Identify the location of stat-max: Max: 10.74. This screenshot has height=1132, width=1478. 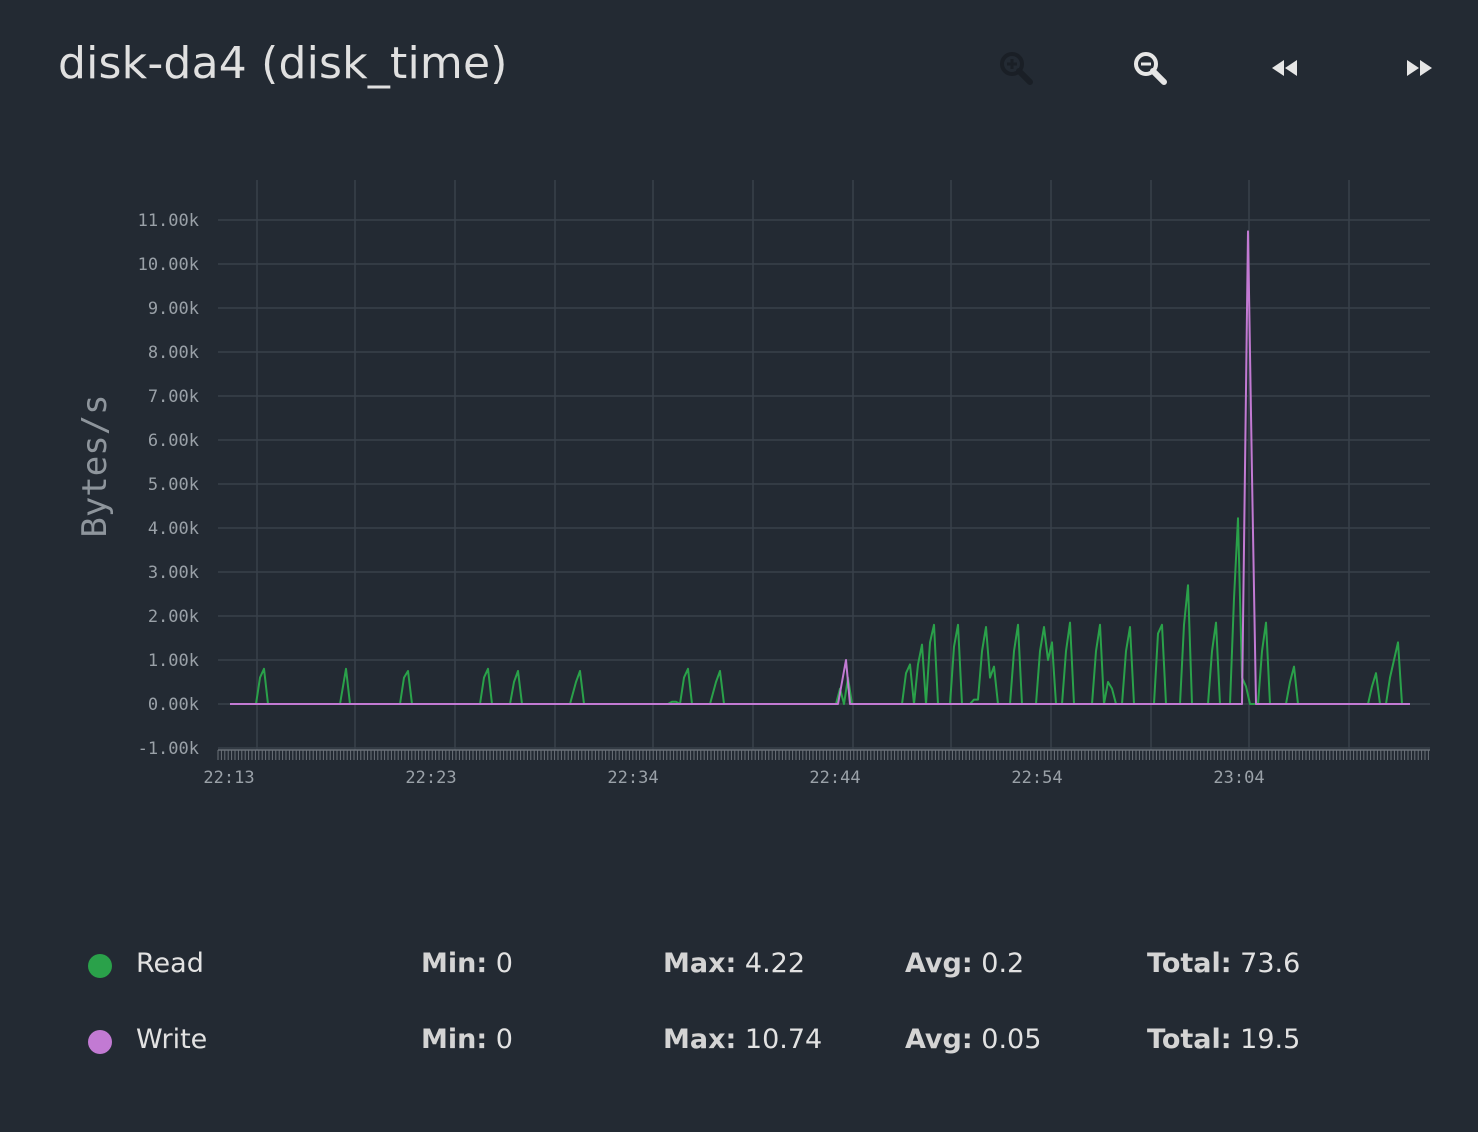
(742, 1039).